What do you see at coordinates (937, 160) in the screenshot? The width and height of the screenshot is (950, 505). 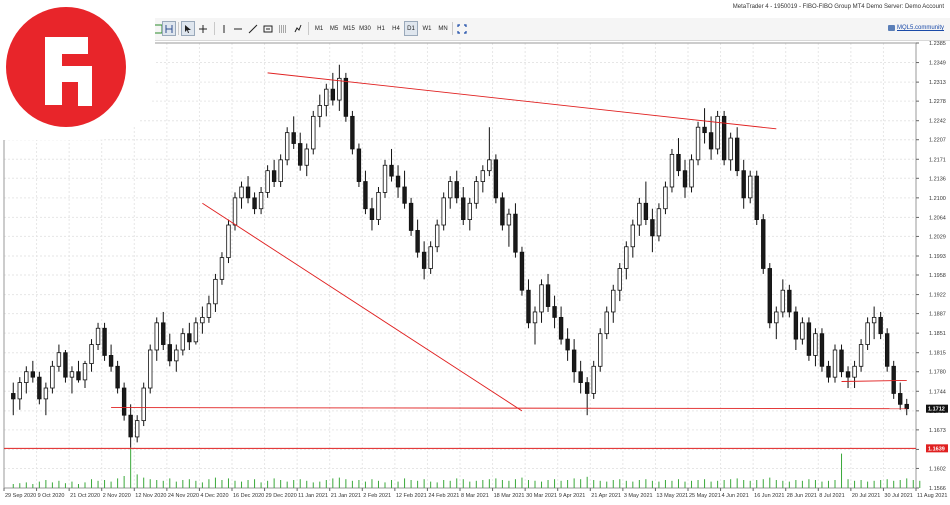 I see `y-tick-label: 1.2171` at bounding box center [937, 160].